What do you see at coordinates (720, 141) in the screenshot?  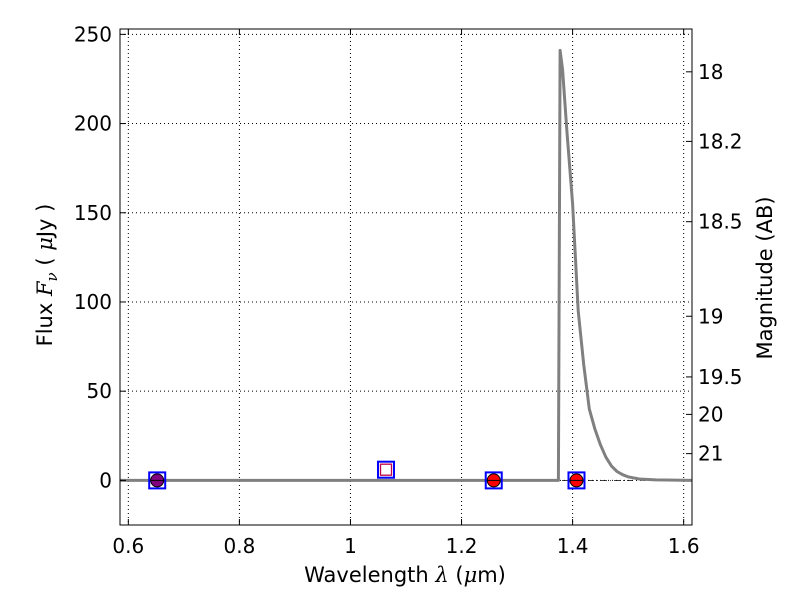 I see `right-tick-label: 18.2` at bounding box center [720, 141].